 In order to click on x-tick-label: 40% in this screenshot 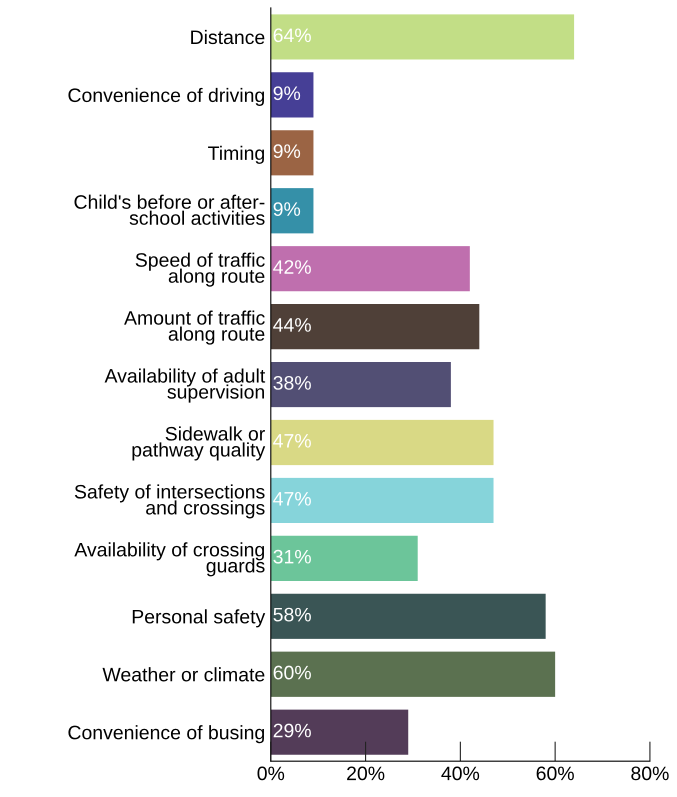, I will do `click(460, 773)`.